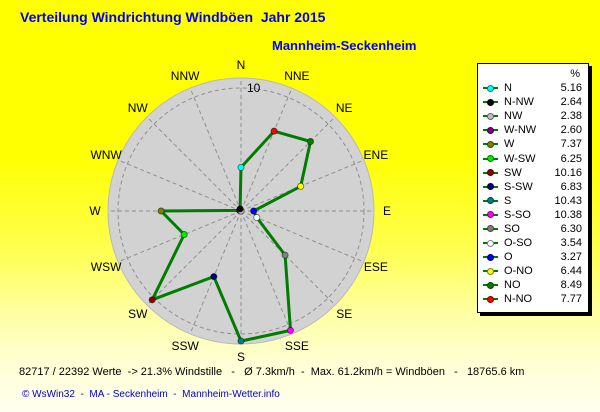 Image resolution: width=600 pixels, height=412 pixels. What do you see at coordinates (508, 257) in the screenshot?
I see `legend-label: O` at bounding box center [508, 257].